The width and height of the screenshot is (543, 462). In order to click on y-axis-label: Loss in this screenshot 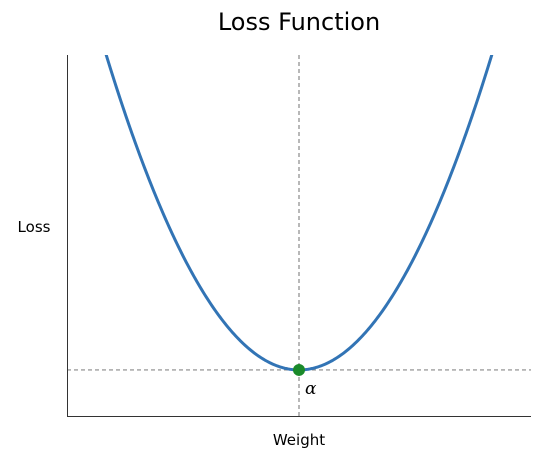, I will do `click(34, 227)`.